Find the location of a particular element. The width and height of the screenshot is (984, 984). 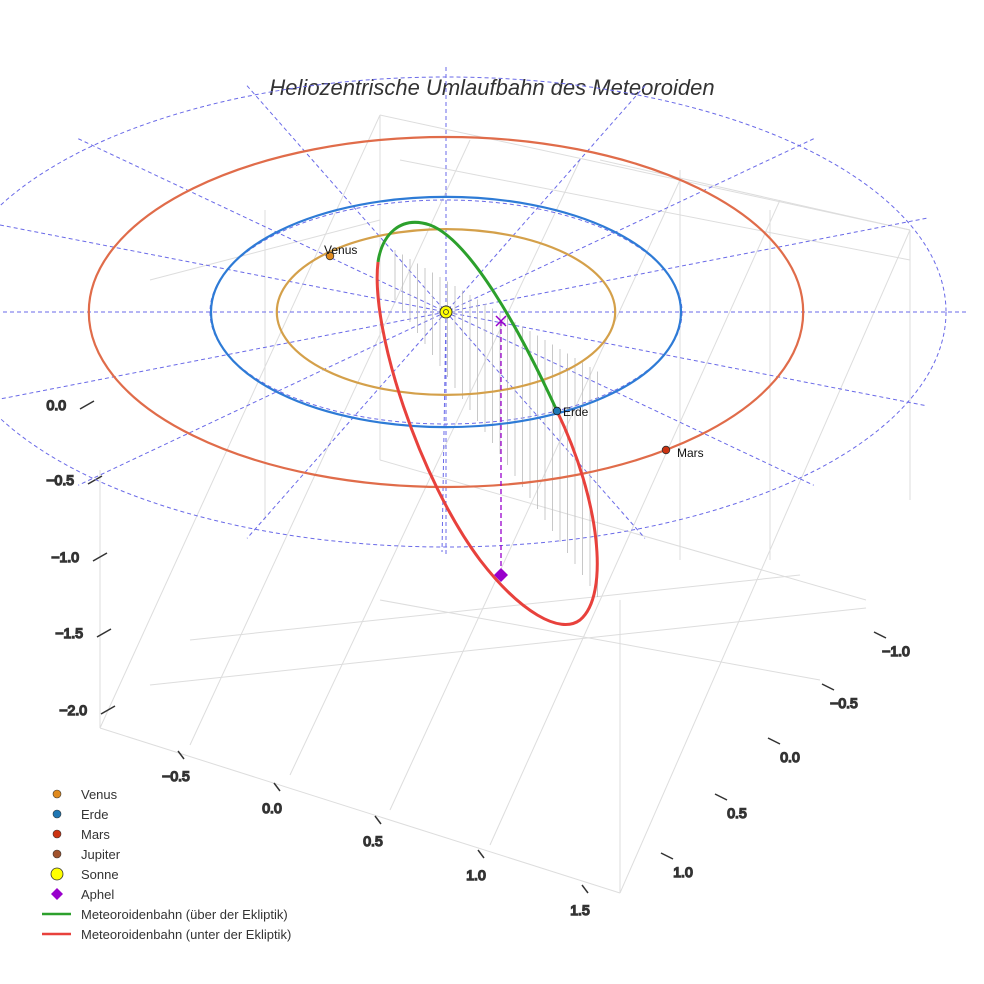

y-axis-ticks: −1.0 −0.5 0.0 0.5 1.0 is located at coordinates (785, 756).